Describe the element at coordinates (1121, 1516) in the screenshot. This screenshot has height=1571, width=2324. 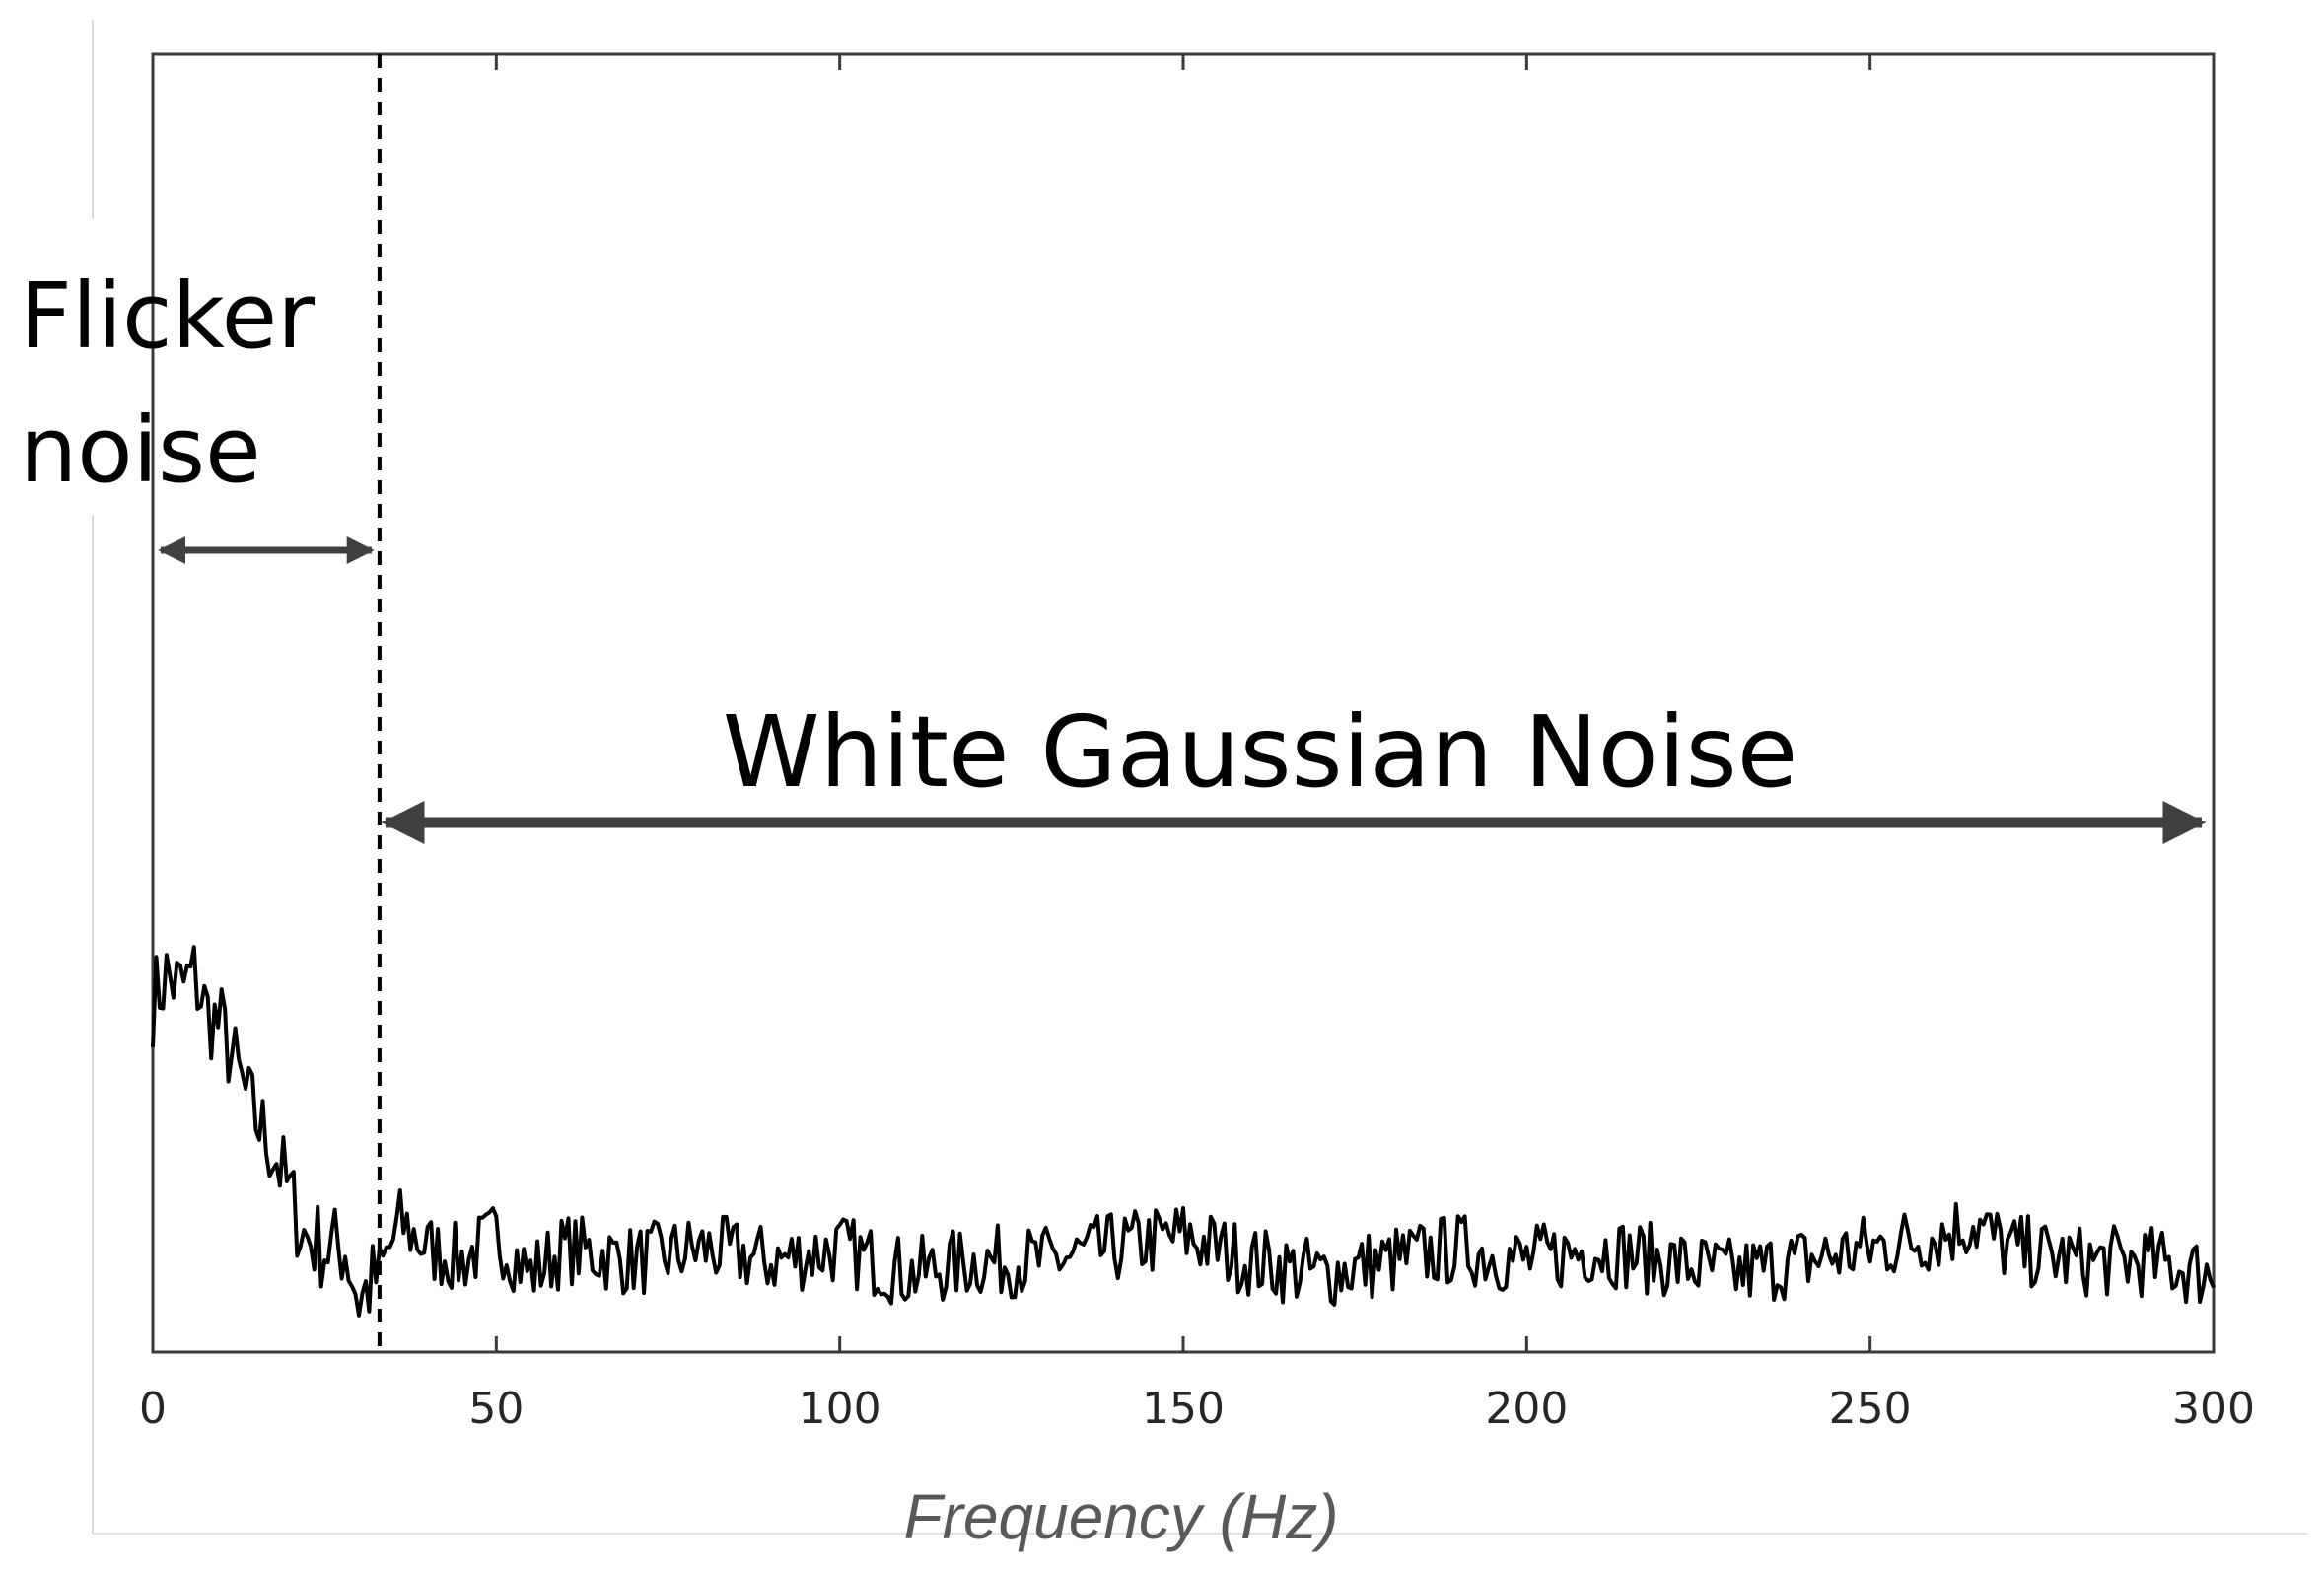
I see `x-axis-title: Frequency (Hz)` at that location.